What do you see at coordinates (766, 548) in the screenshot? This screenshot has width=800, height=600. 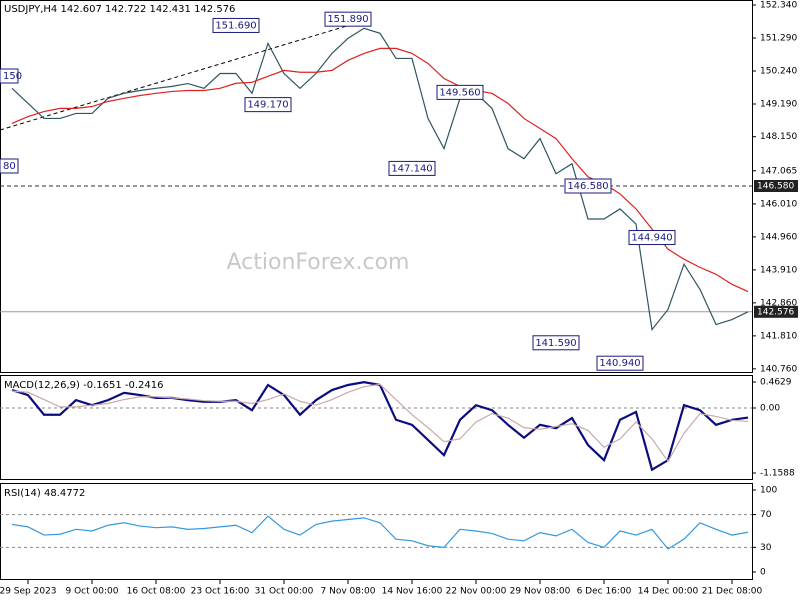 I see `y-tick-label: 30` at bounding box center [766, 548].